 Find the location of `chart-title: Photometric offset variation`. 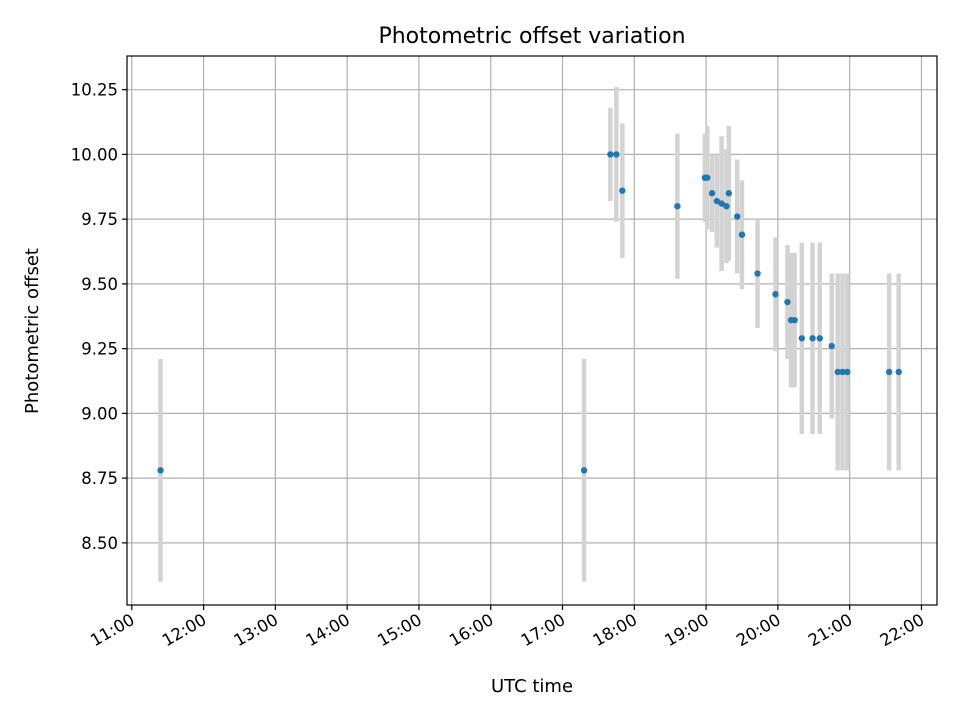

chart-title: Photometric offset variation is located at coordinates (531, 36).